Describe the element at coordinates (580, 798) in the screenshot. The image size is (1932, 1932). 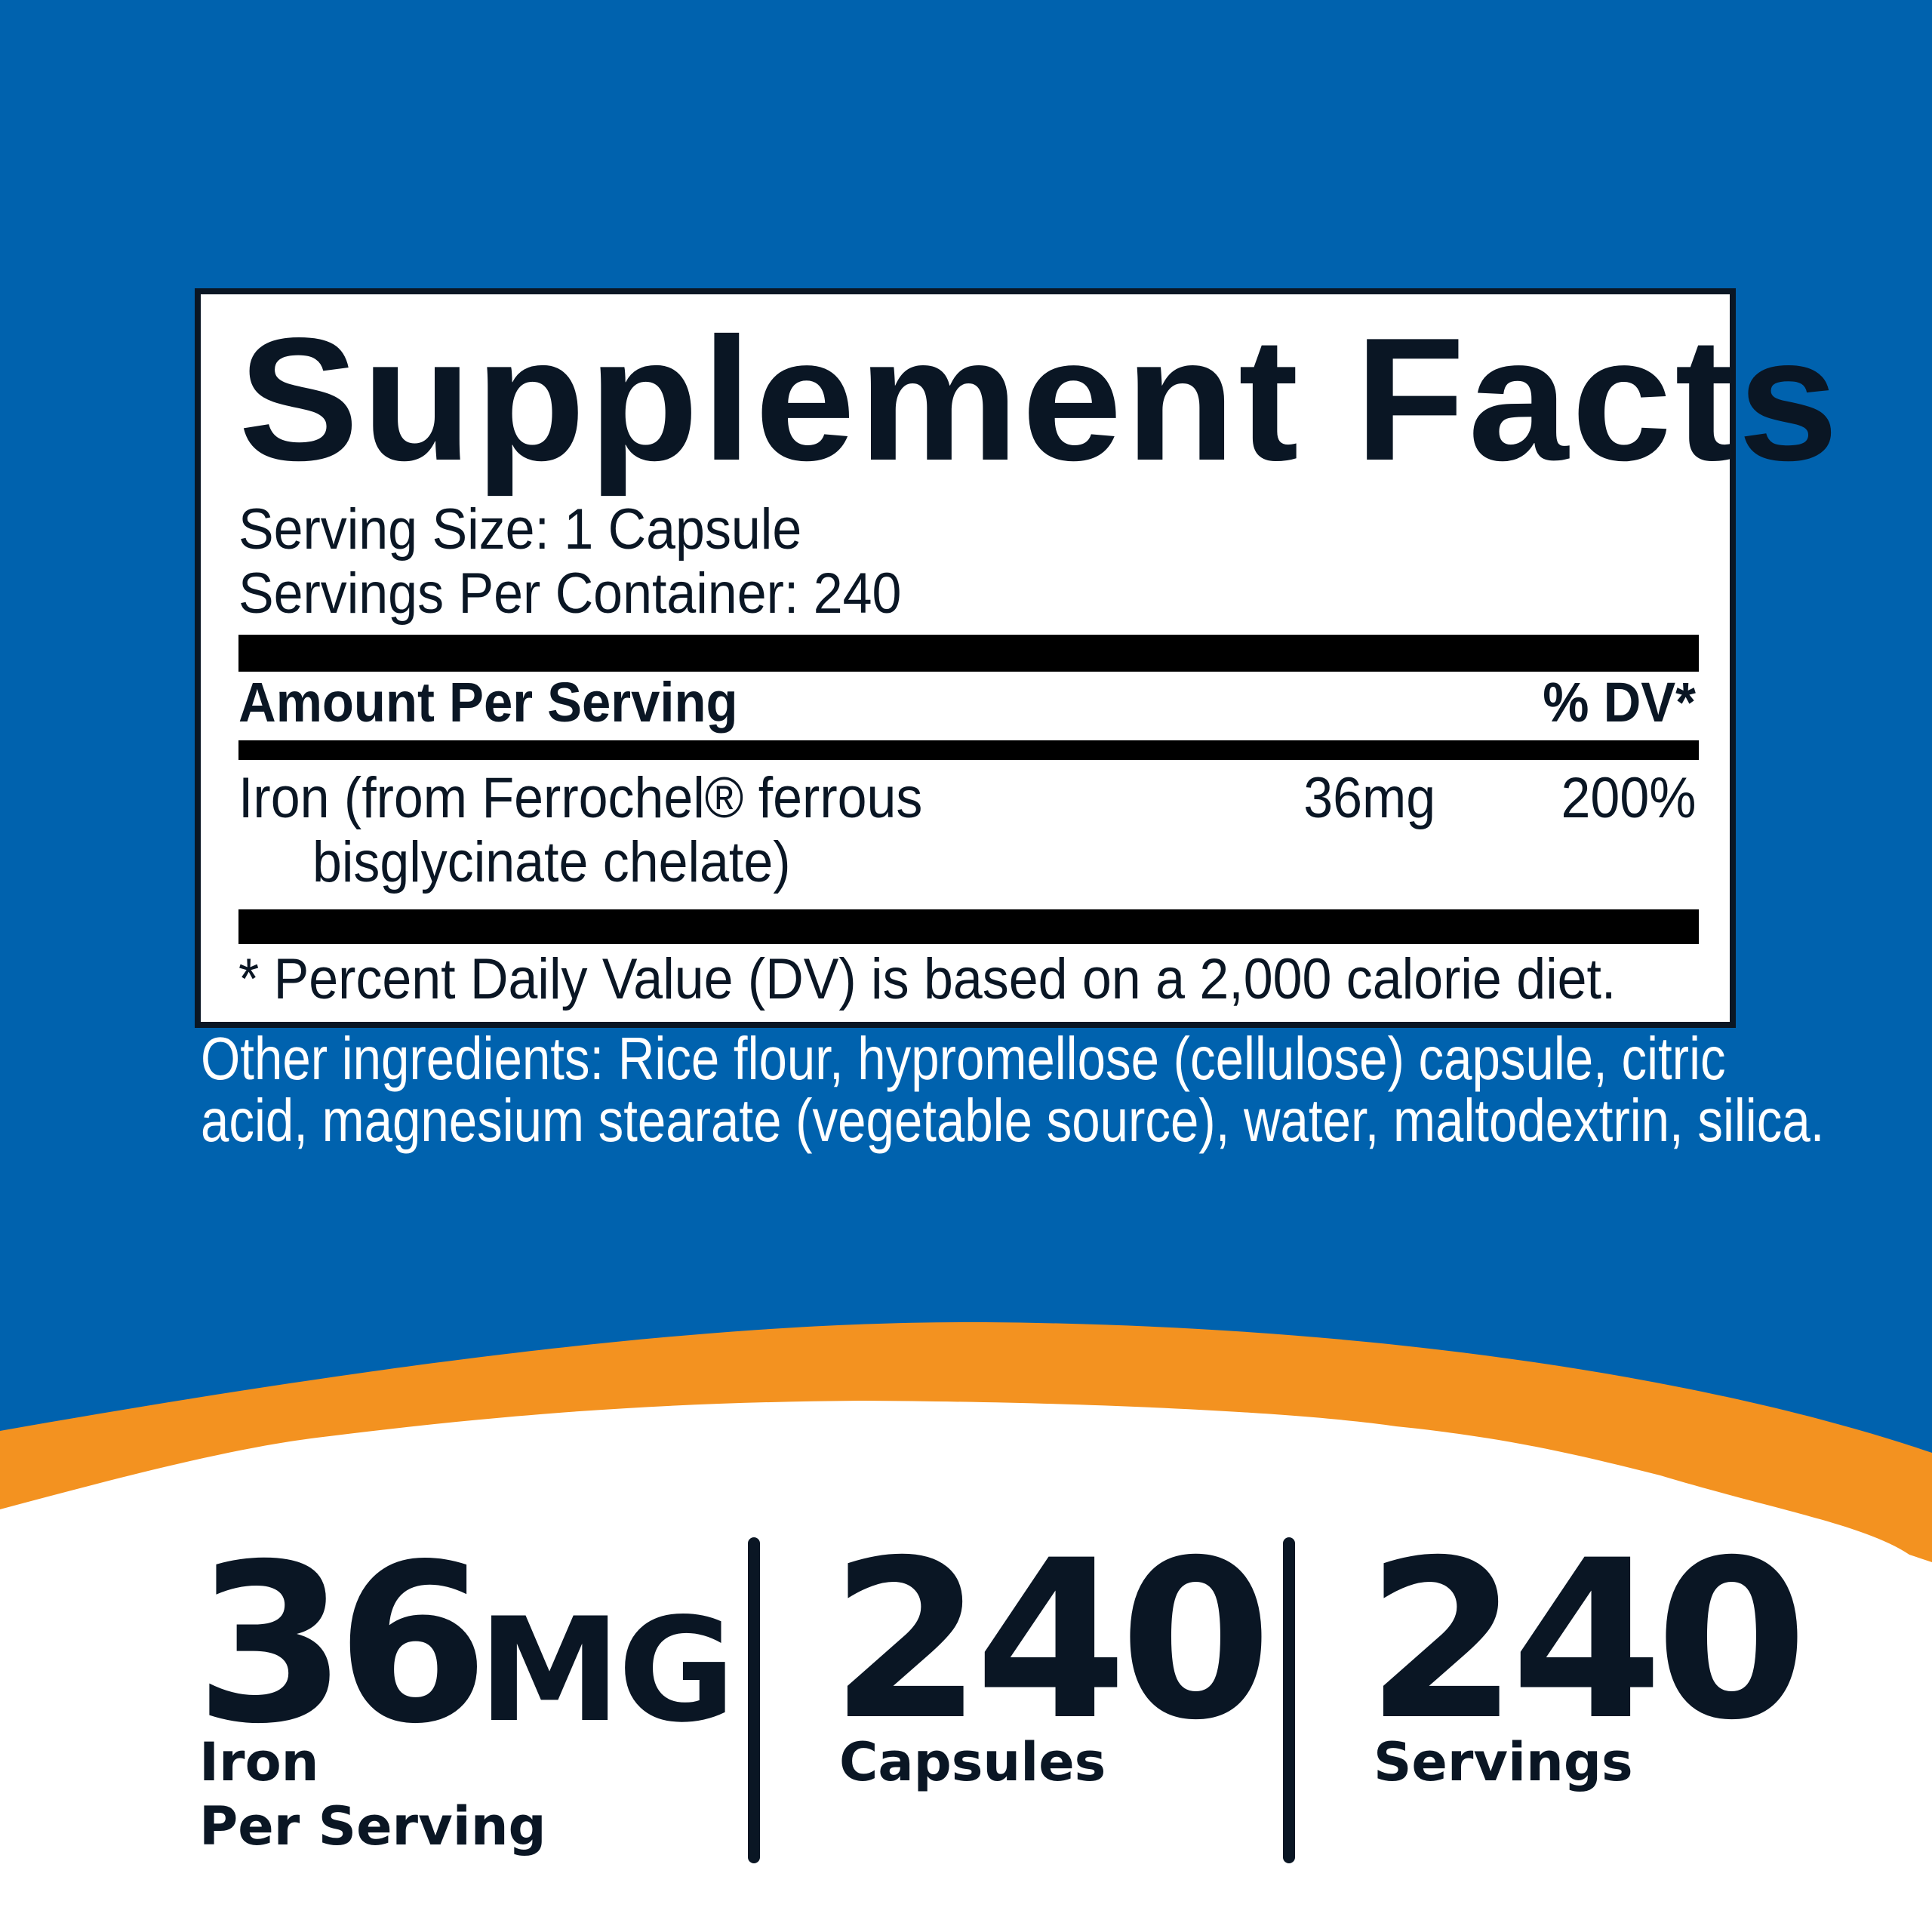
I see `nutrient-name: Iron (from Ferrochel® ferrous` at that location.